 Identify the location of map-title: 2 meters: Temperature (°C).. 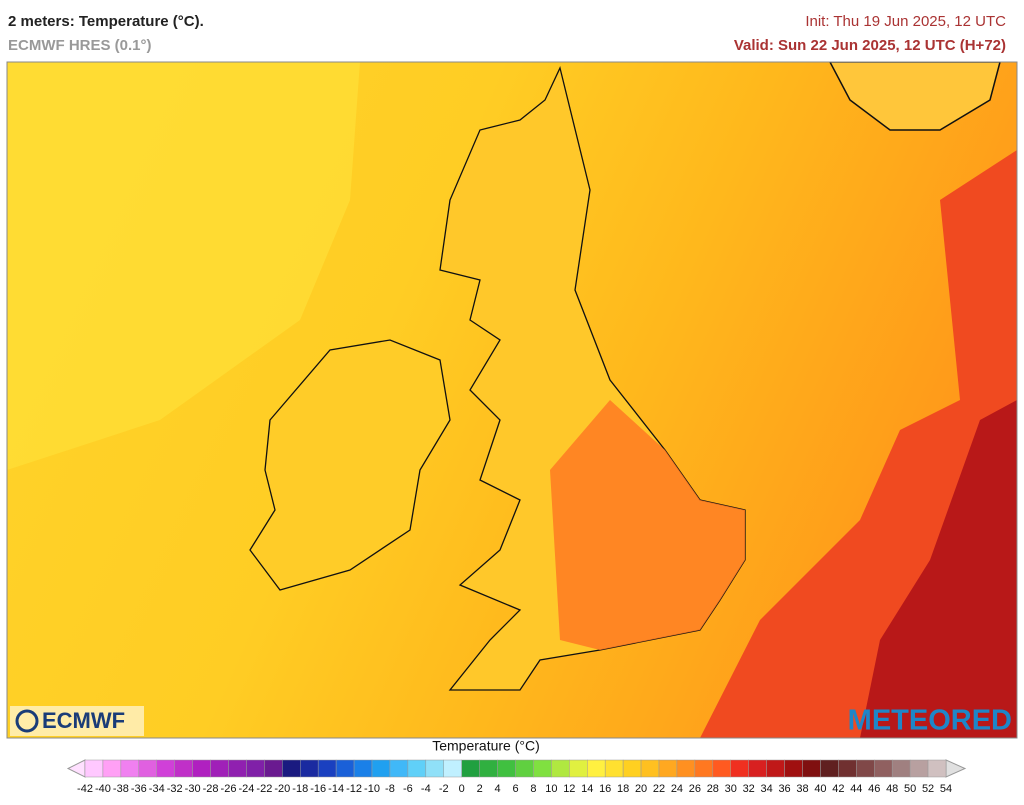
(106, 21).